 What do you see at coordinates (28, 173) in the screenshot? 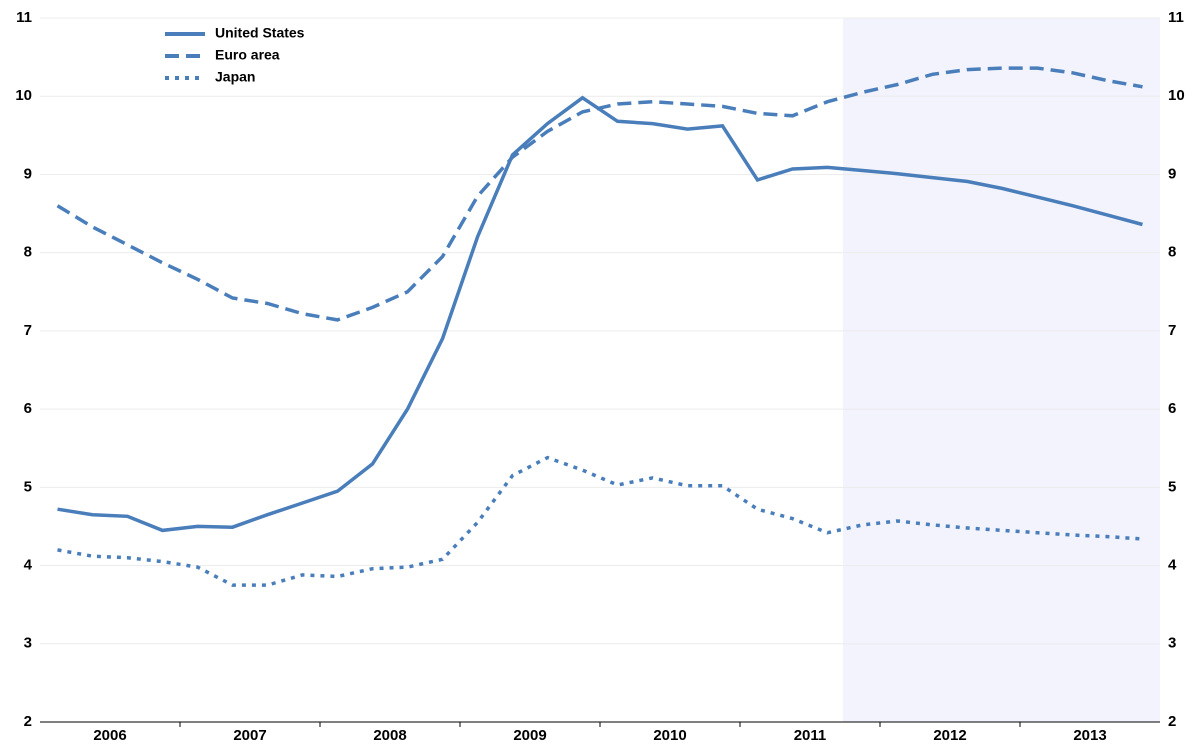
I see `y-tick-label: 9` at bounding box center [28, 173].